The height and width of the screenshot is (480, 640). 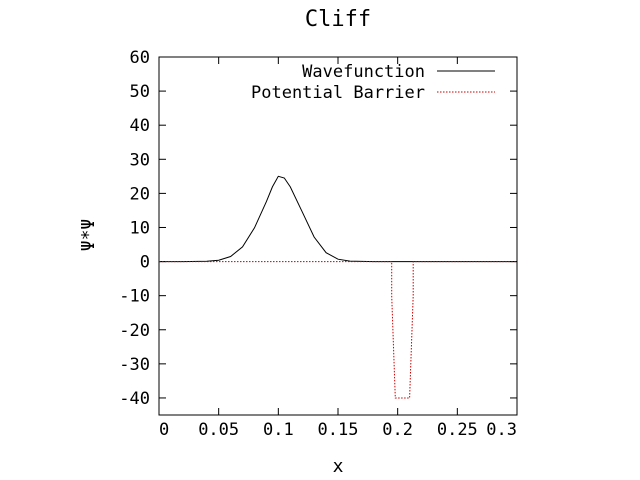 What do you see at coordinates (140, 228) in the screenshot?
I see `y-tick-label: 10` at bounding box center [140, 228].